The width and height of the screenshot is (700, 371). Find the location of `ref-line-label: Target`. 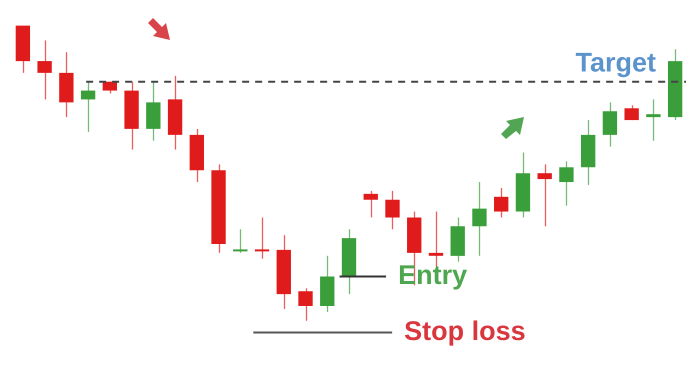

ref-line-label: Target is located at coordinates (615, 63).